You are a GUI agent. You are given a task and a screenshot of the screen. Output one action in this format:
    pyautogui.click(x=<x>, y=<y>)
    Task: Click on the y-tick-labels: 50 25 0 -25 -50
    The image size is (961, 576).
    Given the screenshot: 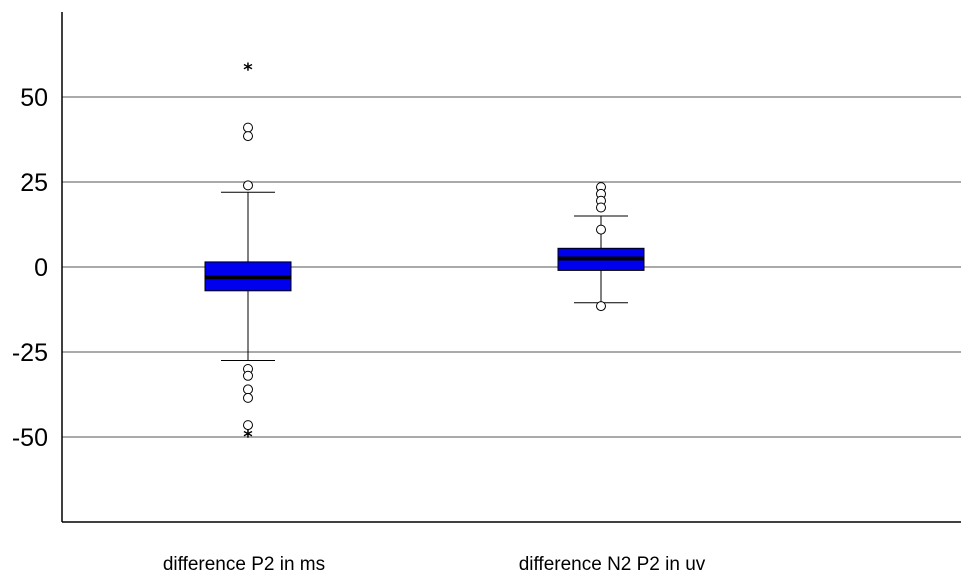 What is the action you would take?
    pyautogui.click(x=30, y=268)
    